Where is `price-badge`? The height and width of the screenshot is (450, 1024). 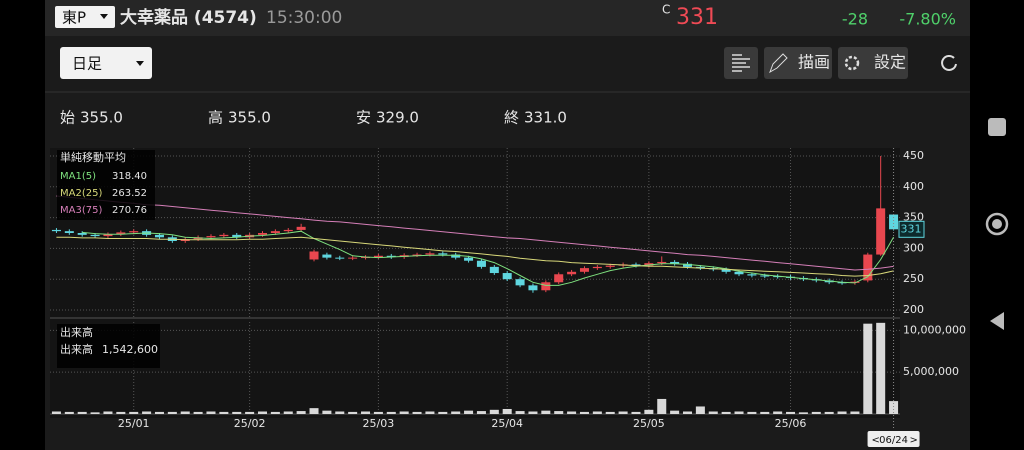 price-badge is located at coordinates (911, 229).